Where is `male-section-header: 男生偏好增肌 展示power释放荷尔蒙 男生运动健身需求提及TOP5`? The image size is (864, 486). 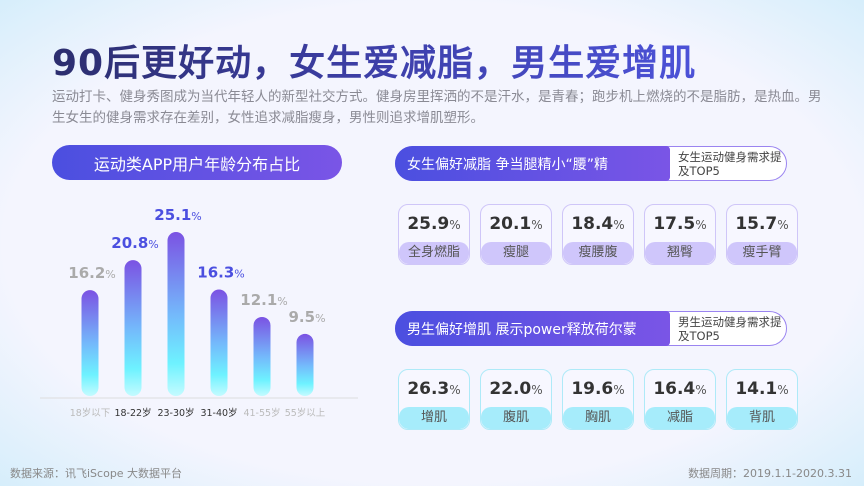
male-section-header: 男生偏好增肌 展示power释放荷尔蒙 男生运动健身需求提及TOP5 is located at coordinates (591, 328).